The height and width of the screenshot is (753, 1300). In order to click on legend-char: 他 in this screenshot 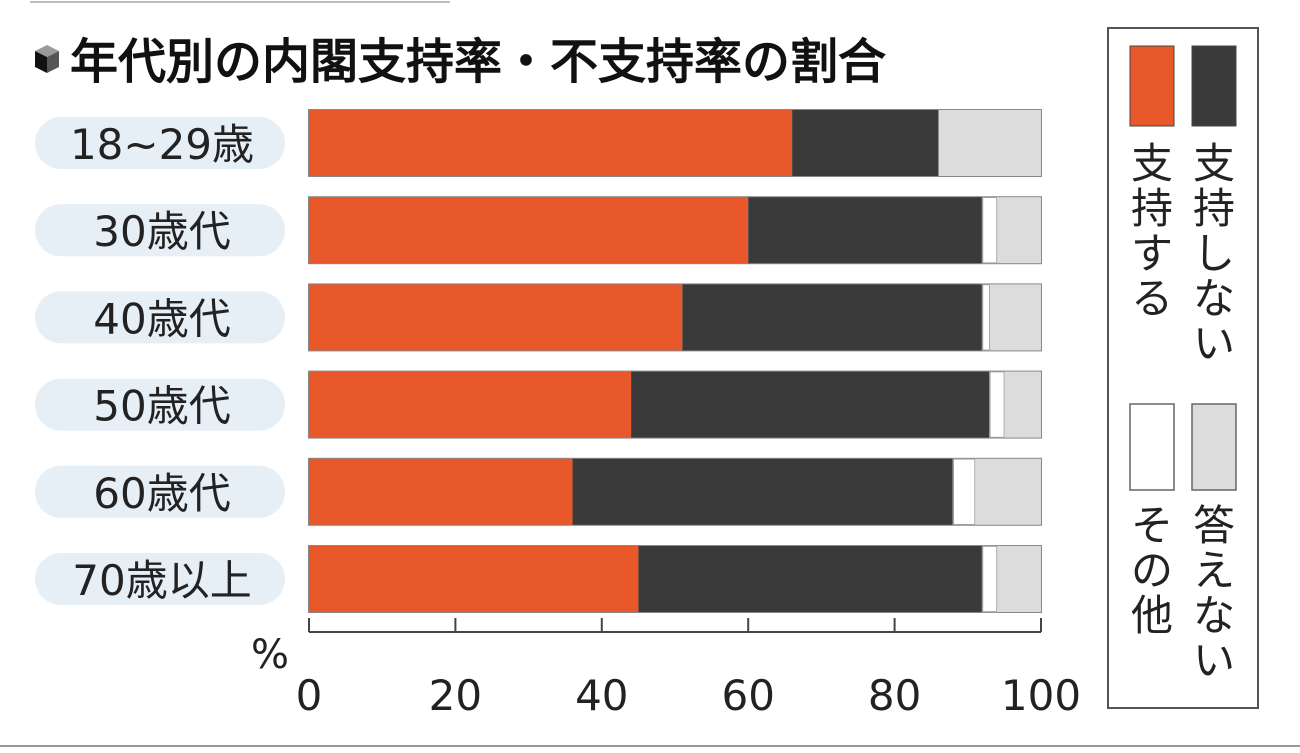, I will do `click(1152, 615)`.